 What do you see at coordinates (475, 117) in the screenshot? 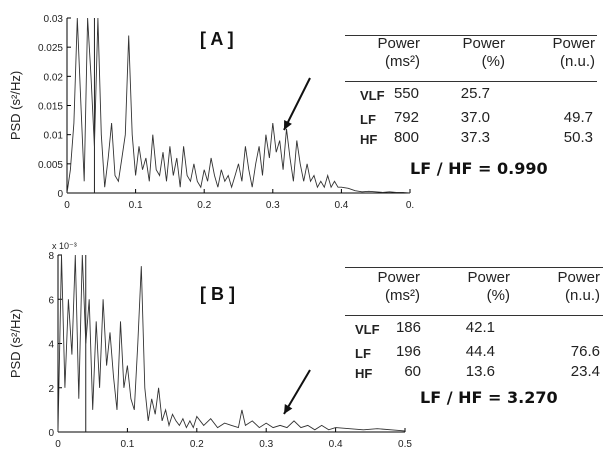
I see `cell-pct: 37.0` at bounding box center [475, 117].